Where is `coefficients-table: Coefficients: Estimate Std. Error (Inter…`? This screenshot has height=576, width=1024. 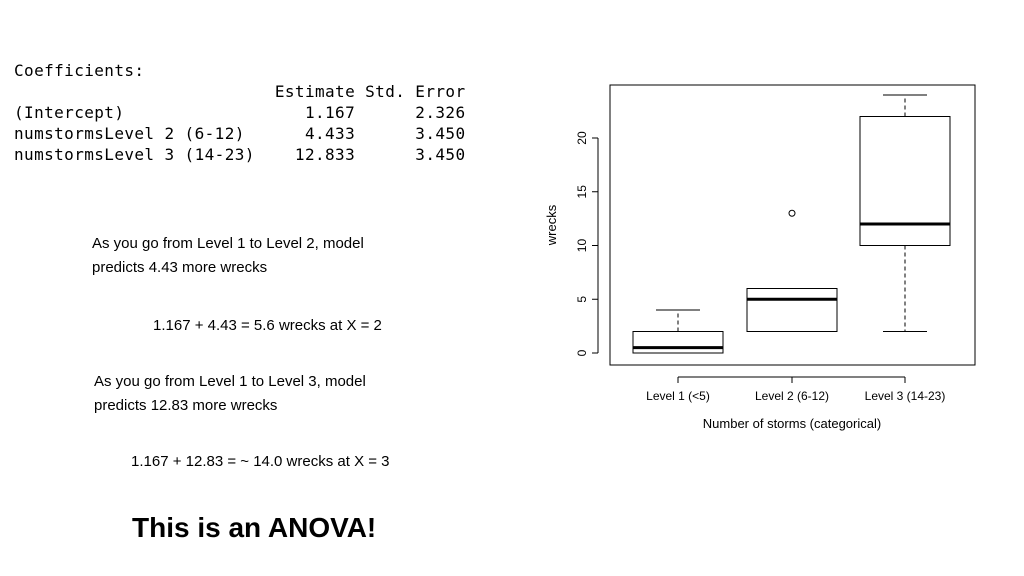 coefficients-table: Coefficients: Estimate Std. Error (Inter… is located at coordinates (239, 112).